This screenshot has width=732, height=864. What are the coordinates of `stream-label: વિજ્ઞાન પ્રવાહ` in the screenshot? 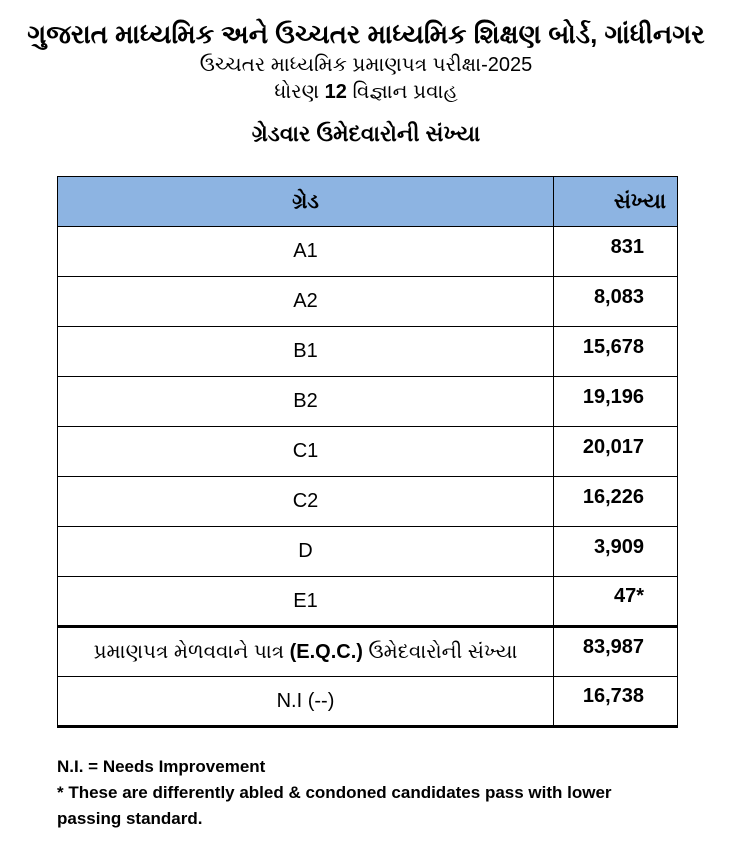 It's located at (402, 92).